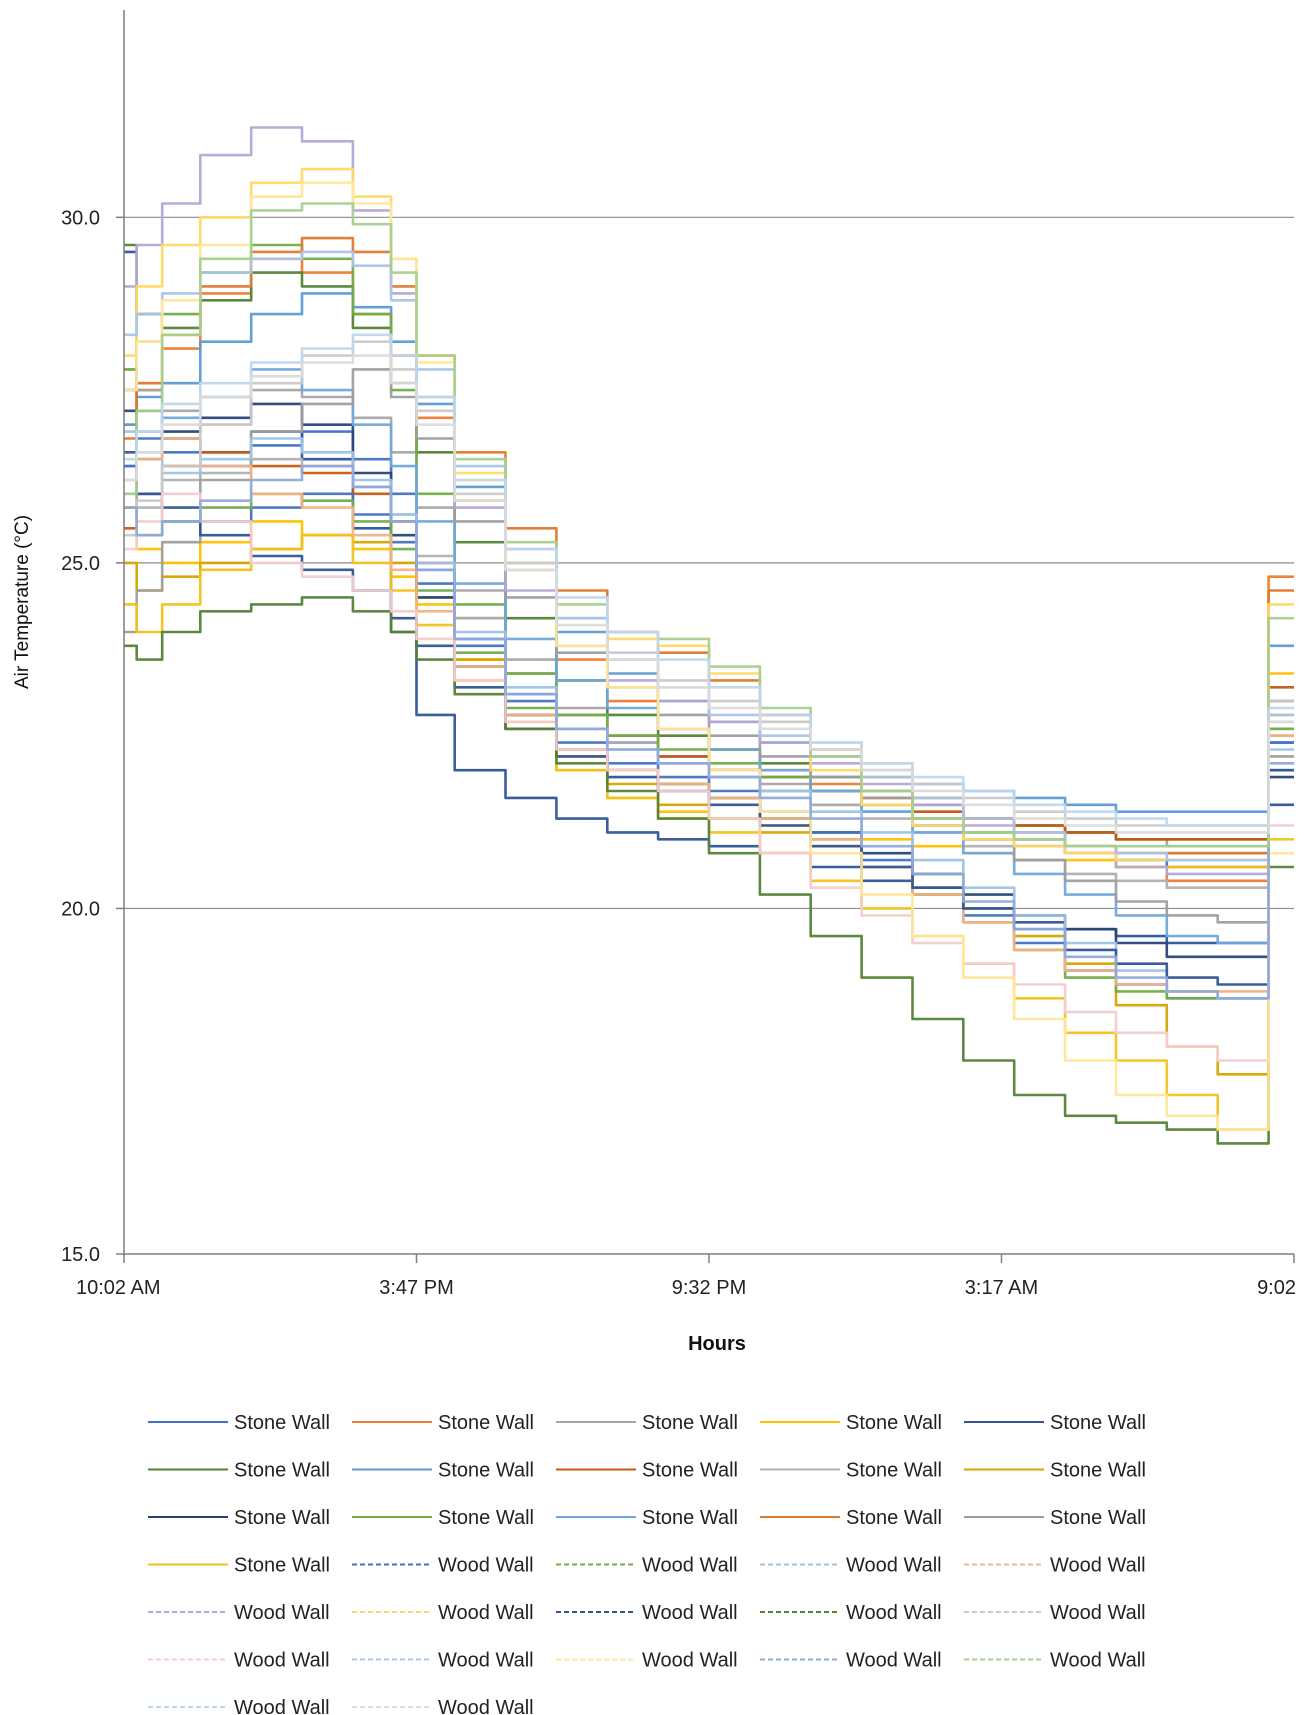  Describe the element at coordinates (80, 1255) in the screenshot. I see `y-tick-label: 15.0` at that location.